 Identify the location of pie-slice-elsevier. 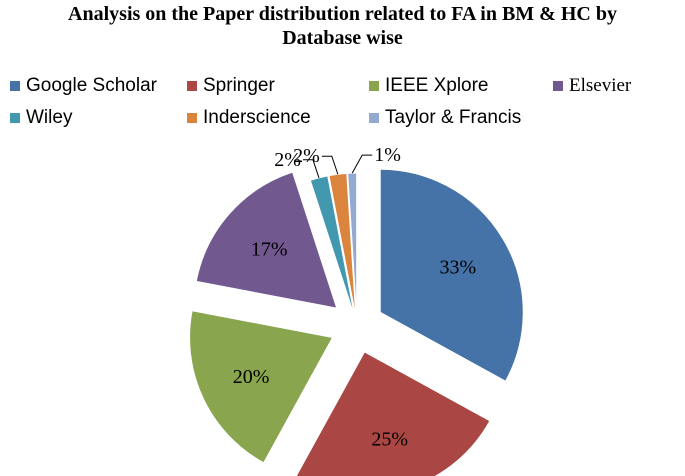
(266, 240).